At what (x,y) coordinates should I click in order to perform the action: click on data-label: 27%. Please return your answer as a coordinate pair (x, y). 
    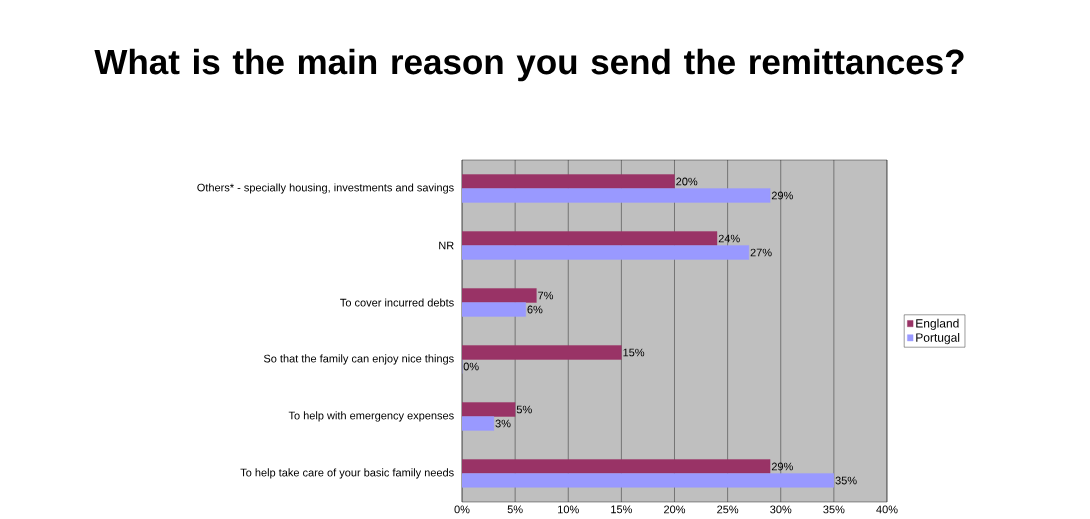
    Looking at the image, I should click on (761, 252).